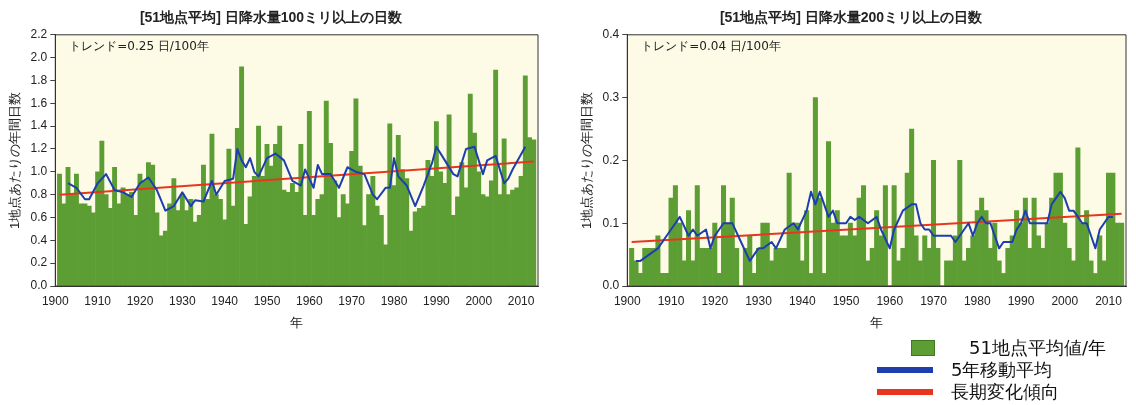 The width and height of the screenshot is (1136, 405). Describe the element at coordinates (611, 96) in the screenshot. I see `y-tick-label: 0.3` at that location.